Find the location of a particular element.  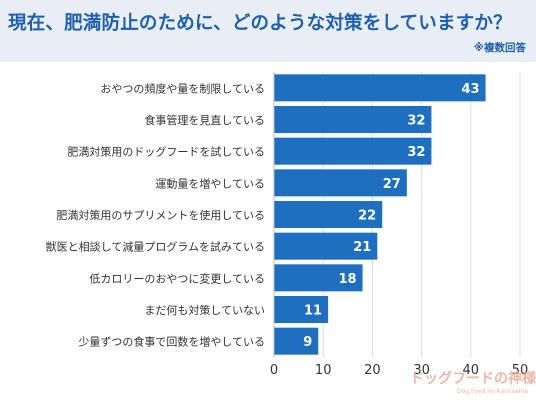

category-label-1: 食事管理を見直している is located at coordinates (204, 120).